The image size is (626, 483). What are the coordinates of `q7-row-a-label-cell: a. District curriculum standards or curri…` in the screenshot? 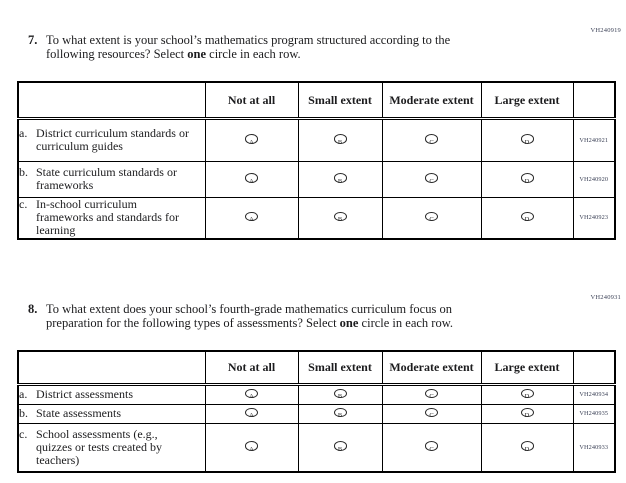 It's located at (111, 139).